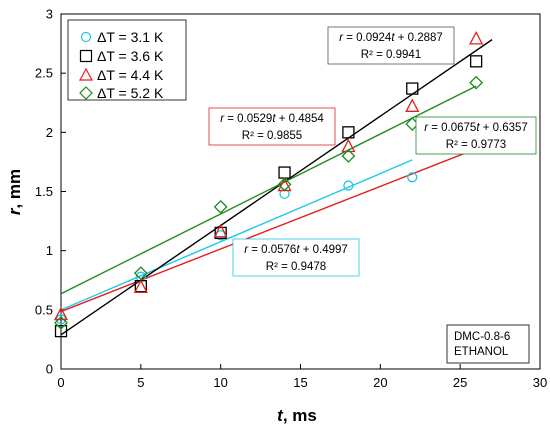  I want to click on x-tick-label: 20, so click(380, 382).